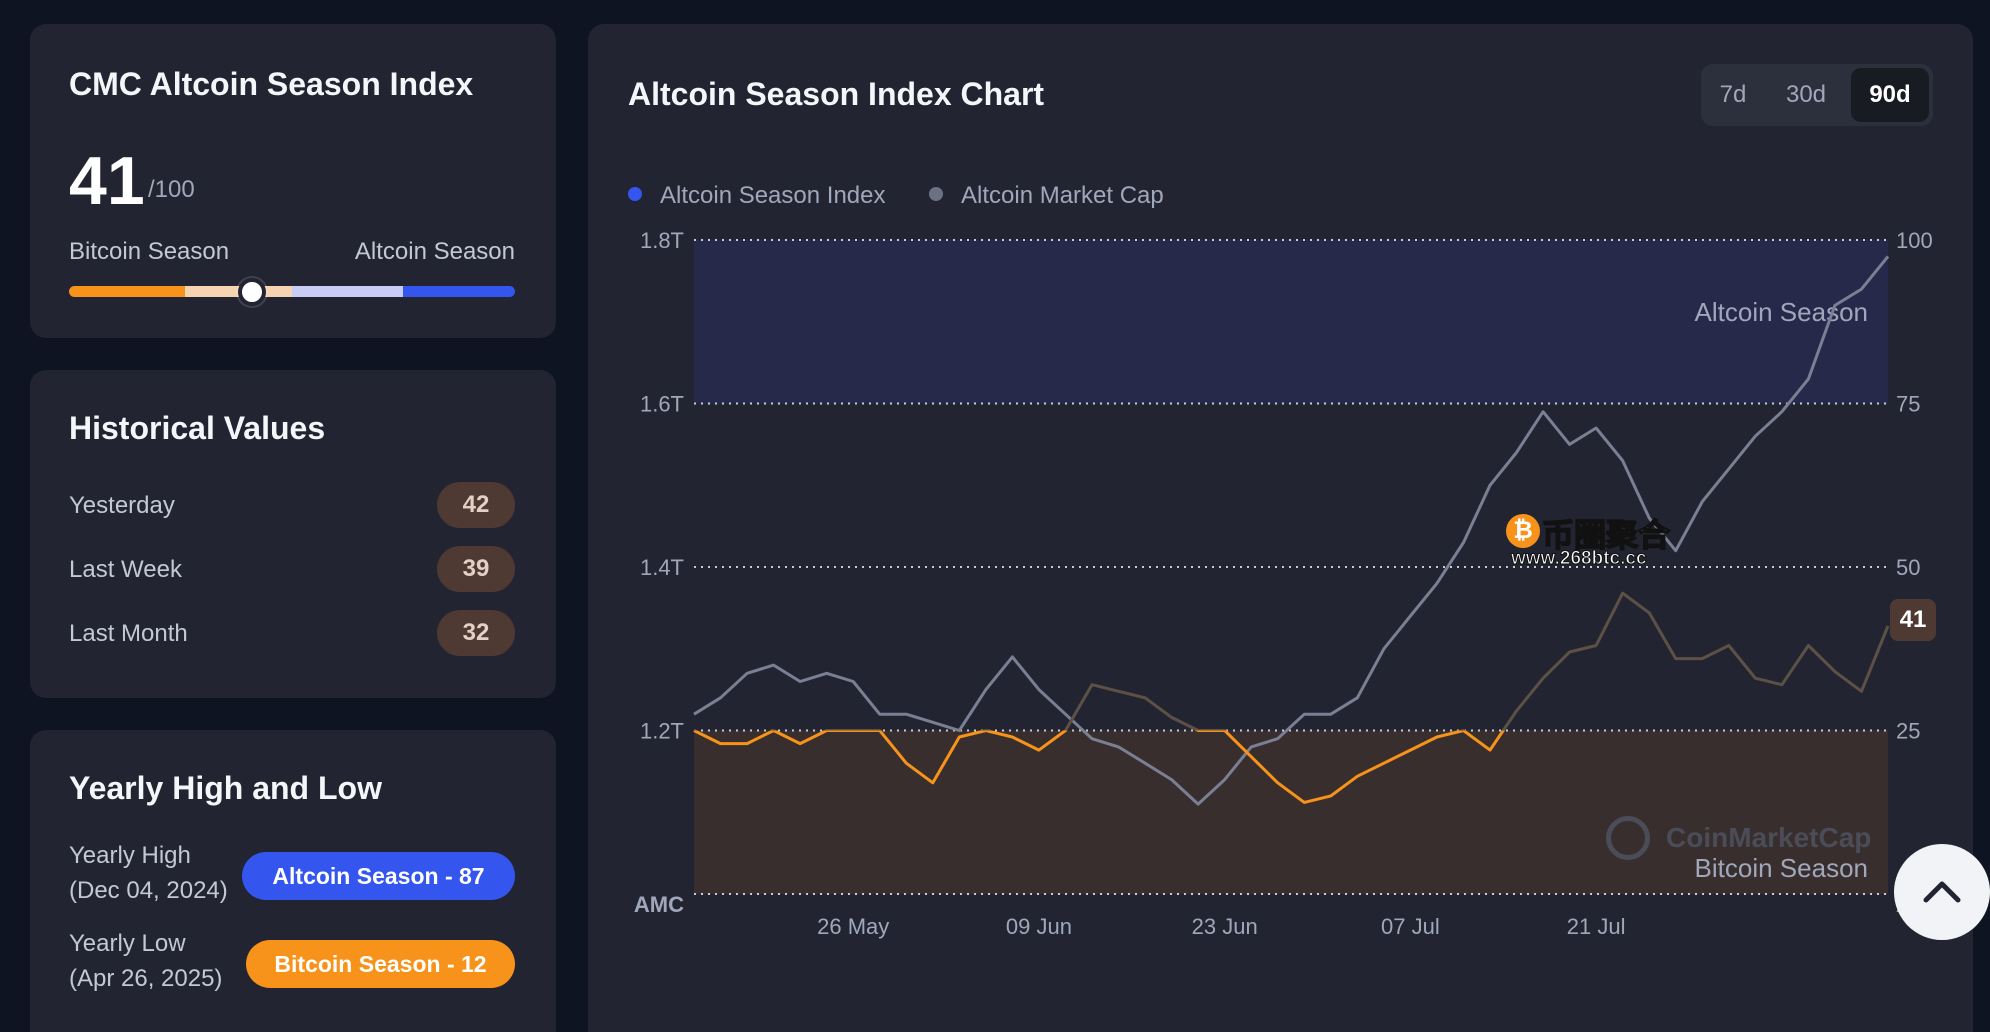 This screenshot has width=1990, height=1032. Describe the element at coordinates (127, 943) in the screenshot. I see `yearly-low-label: Yearly Low` at that location.